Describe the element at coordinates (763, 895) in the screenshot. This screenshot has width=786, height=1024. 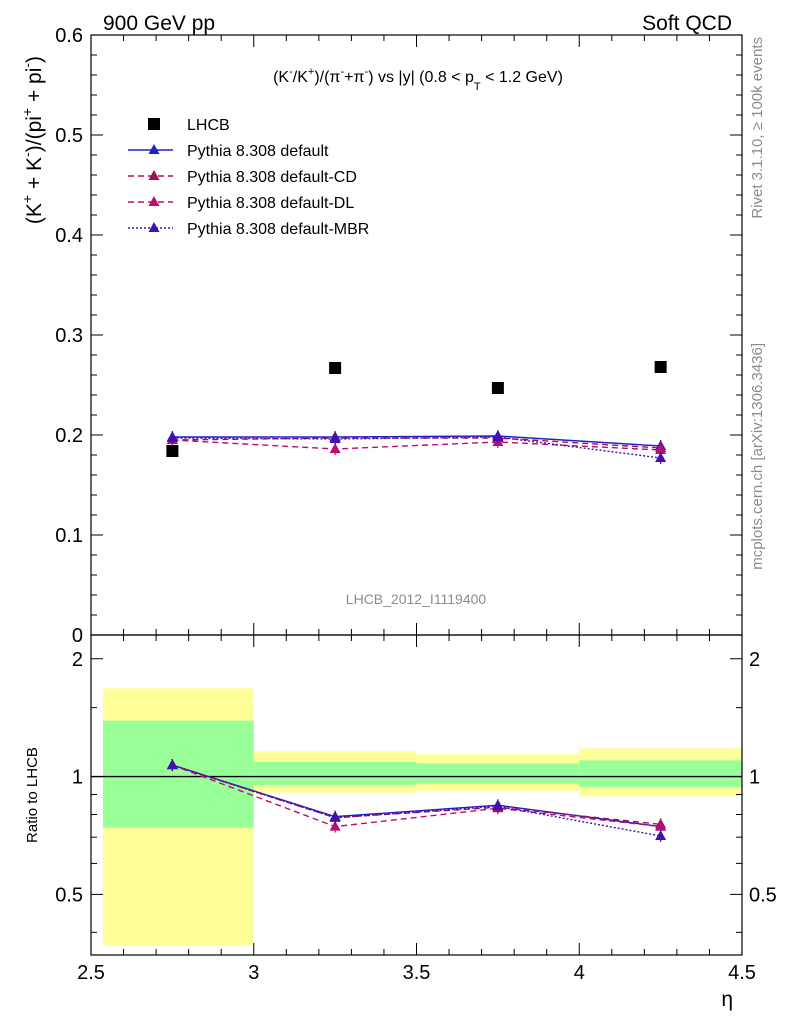
I see `ratio-y-tick-label-right: 0.5` at that location.